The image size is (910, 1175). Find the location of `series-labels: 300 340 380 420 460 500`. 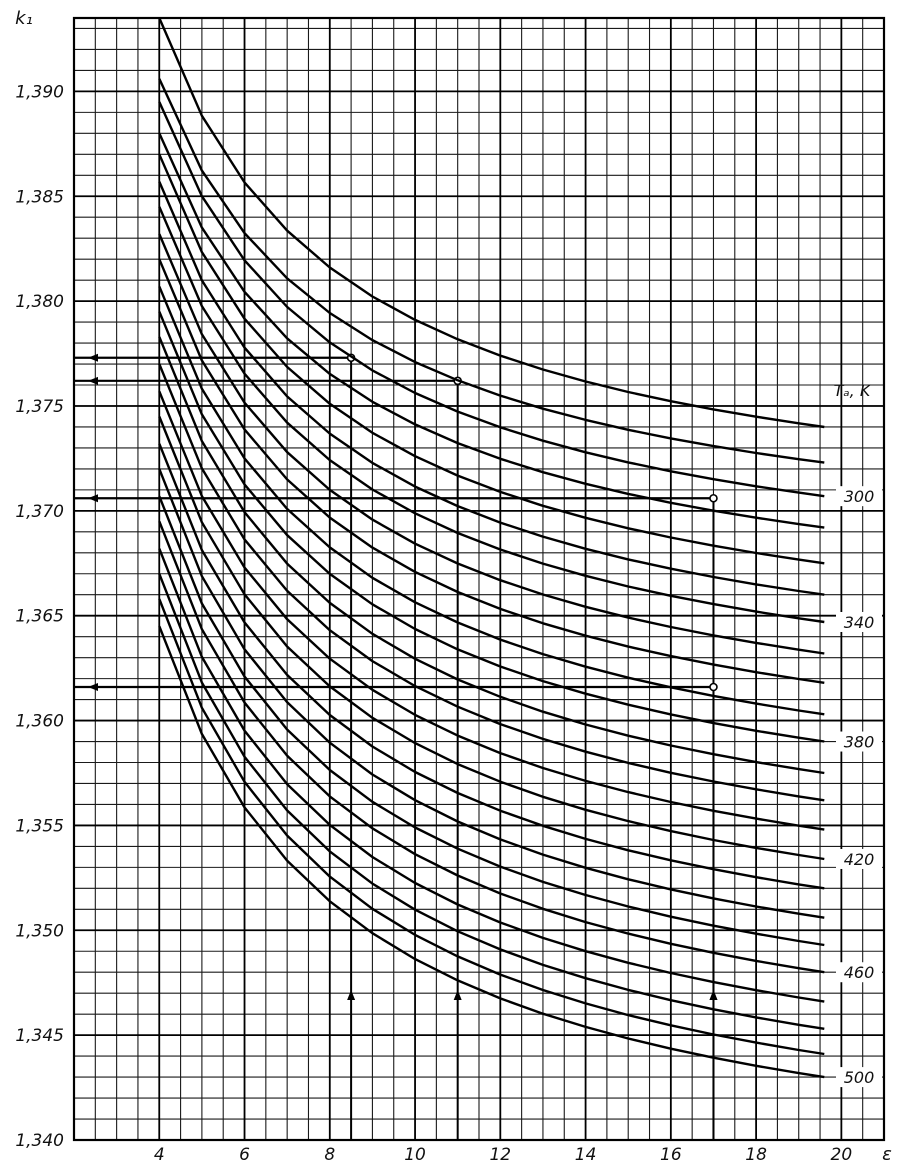

series-labels: 300 340 380 420 460 500 is located at coordinates (859, 787).